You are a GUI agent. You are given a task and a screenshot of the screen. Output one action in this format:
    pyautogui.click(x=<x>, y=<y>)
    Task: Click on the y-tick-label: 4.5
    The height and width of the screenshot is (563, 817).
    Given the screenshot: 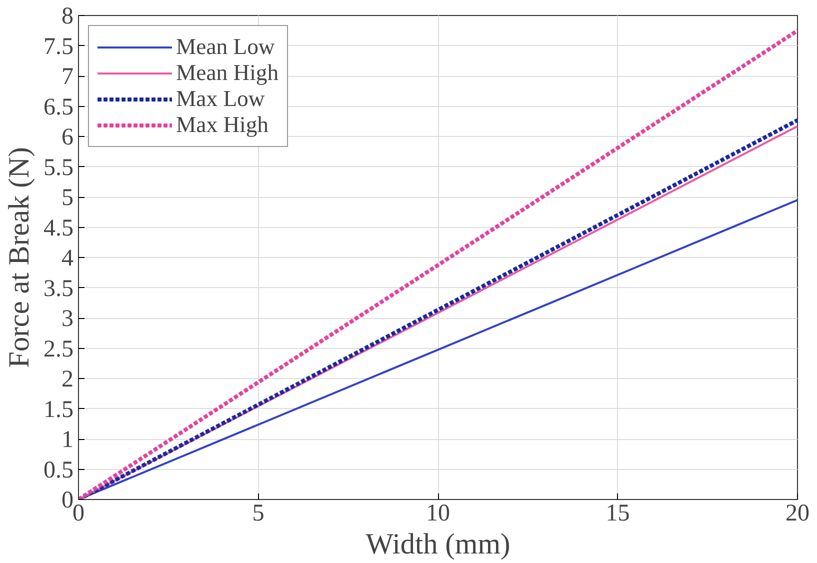 What is the action you would take?
    pyautogui.click(x=59, y=228)
    